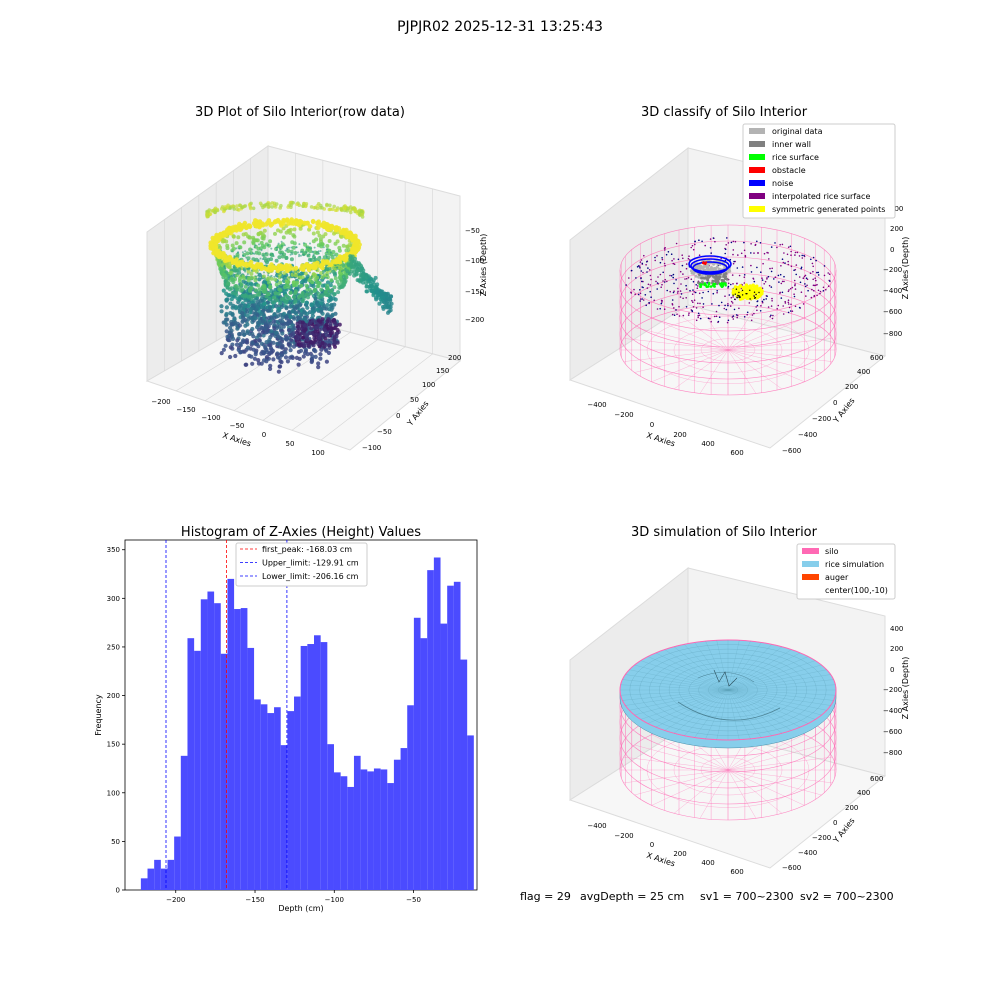 Image resolution: width=1000 pixels, height=1000 pixels. What do you see at coordinates (113, 745) in the screenshot?
I see `plot3-y-tick: 150` at bounding box center [113, 745].